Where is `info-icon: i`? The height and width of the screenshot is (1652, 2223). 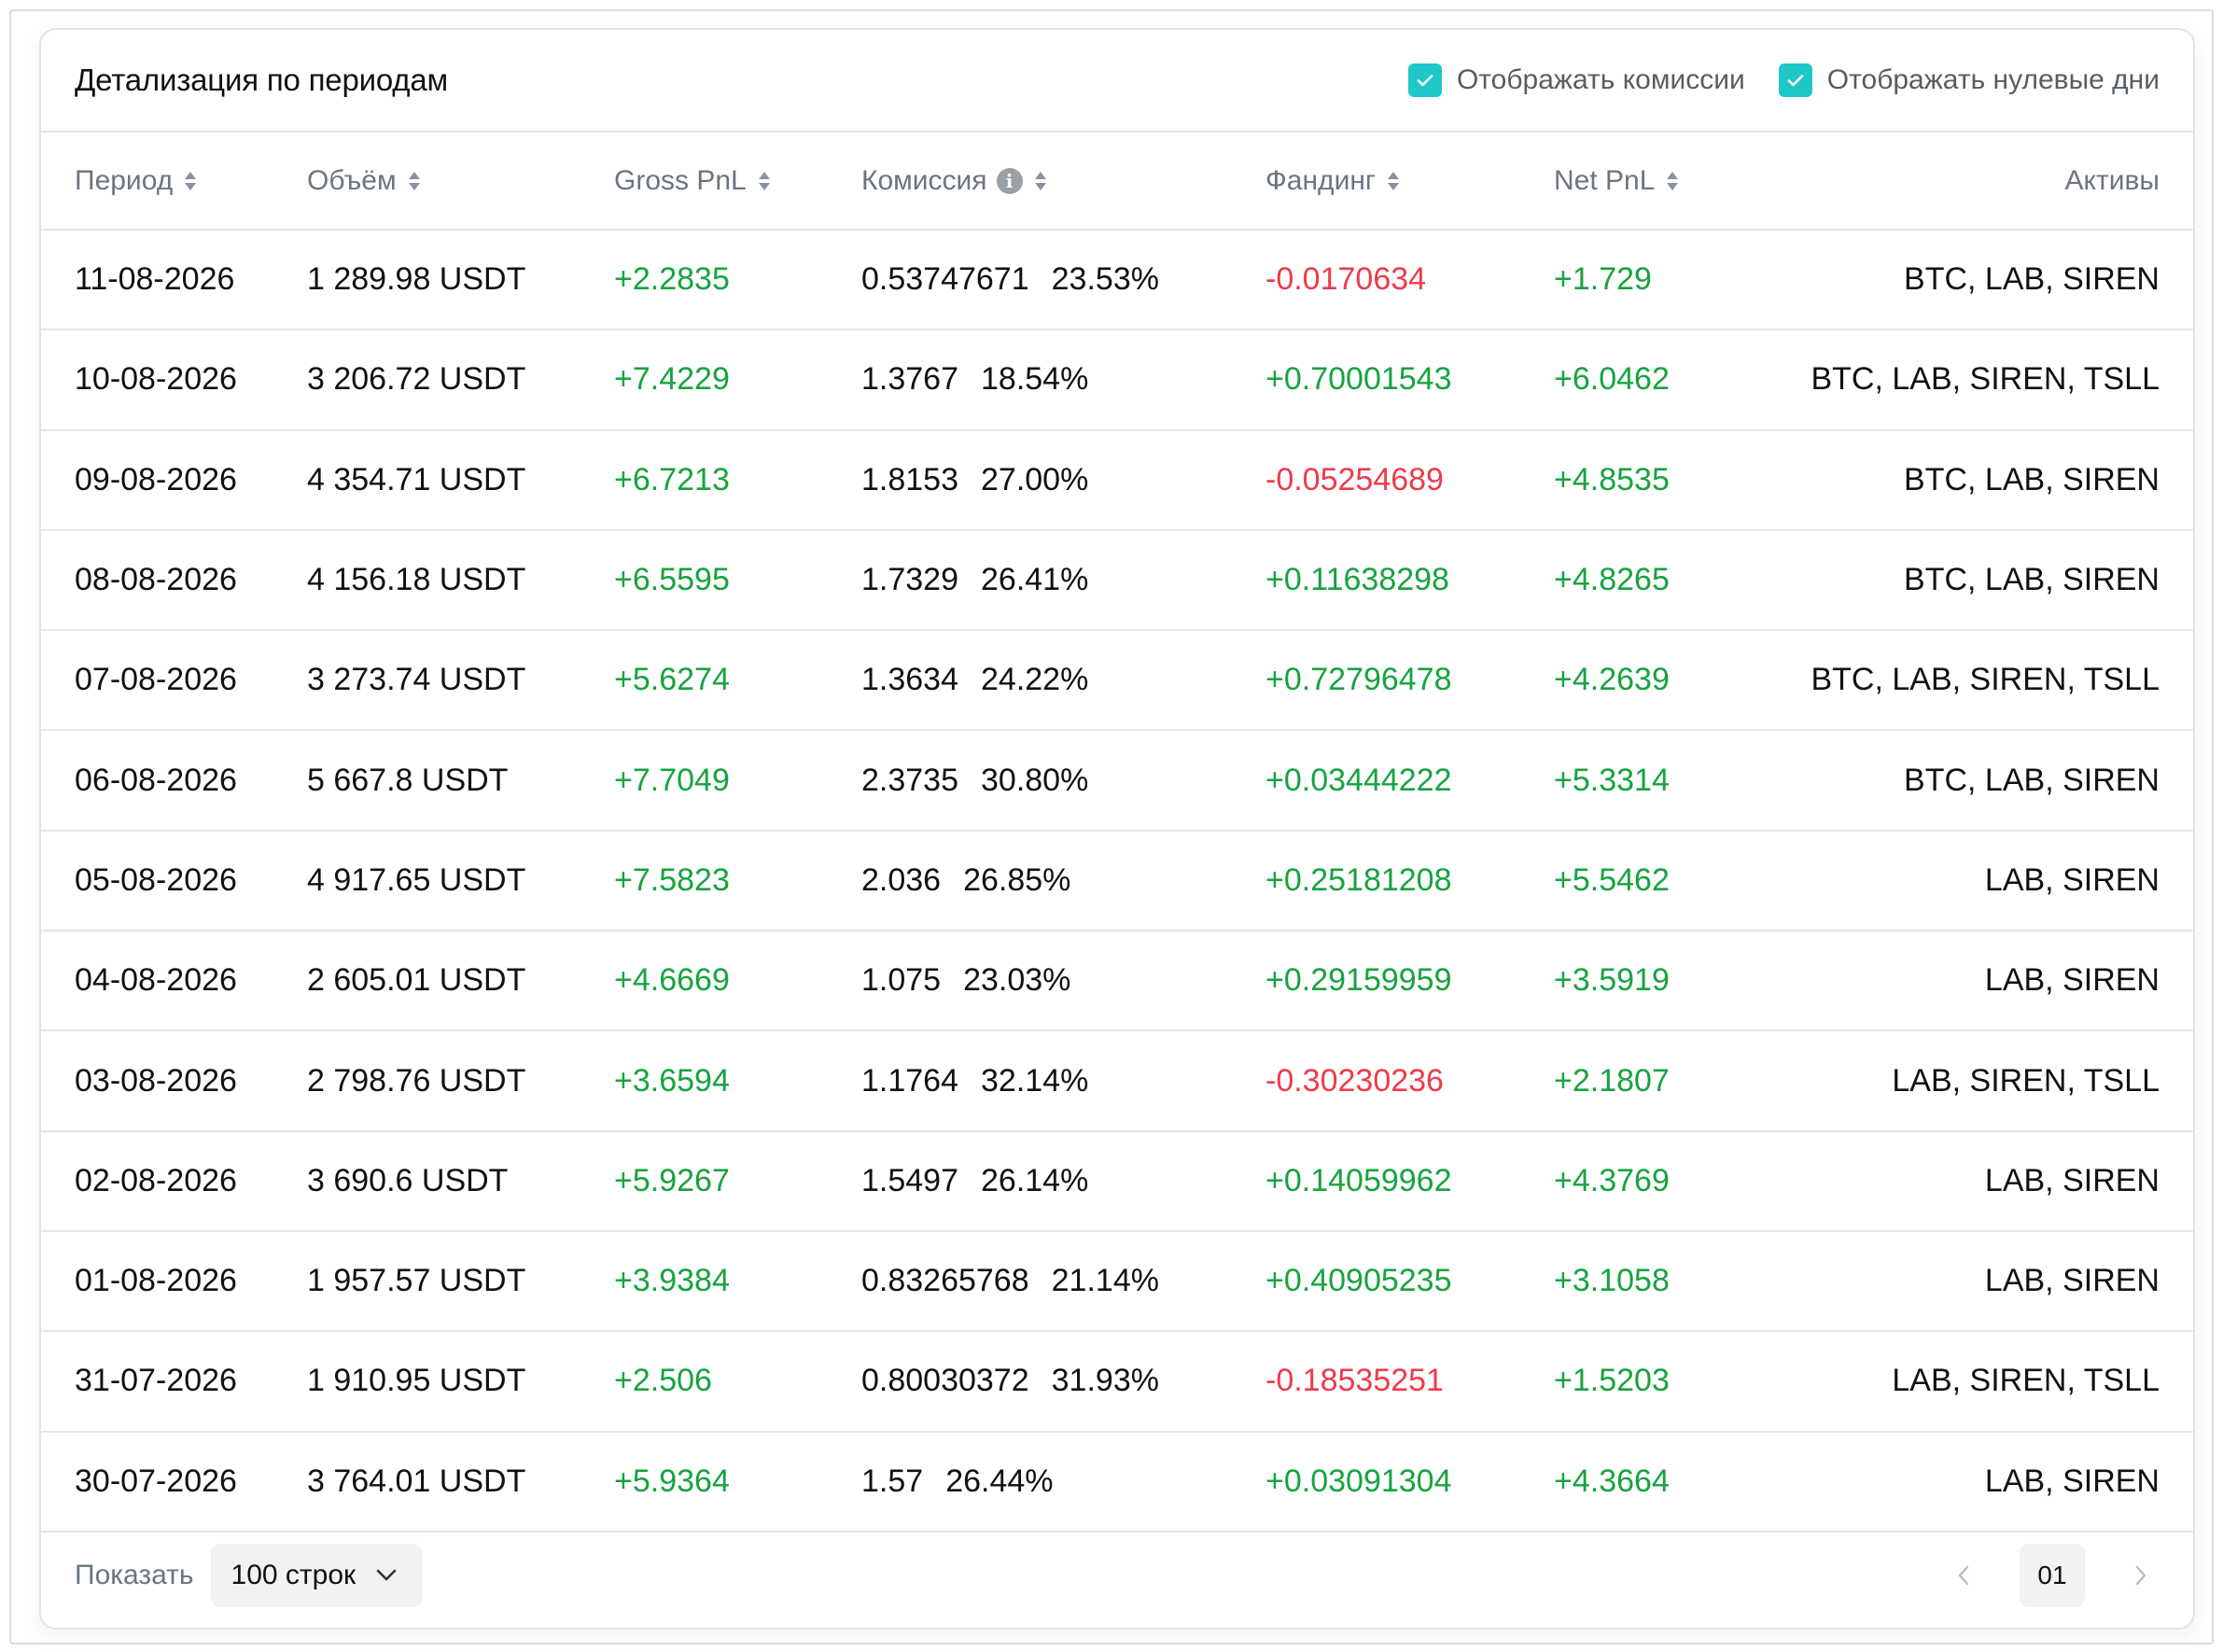 info-icon: i is located at coordinates (1009, 180).